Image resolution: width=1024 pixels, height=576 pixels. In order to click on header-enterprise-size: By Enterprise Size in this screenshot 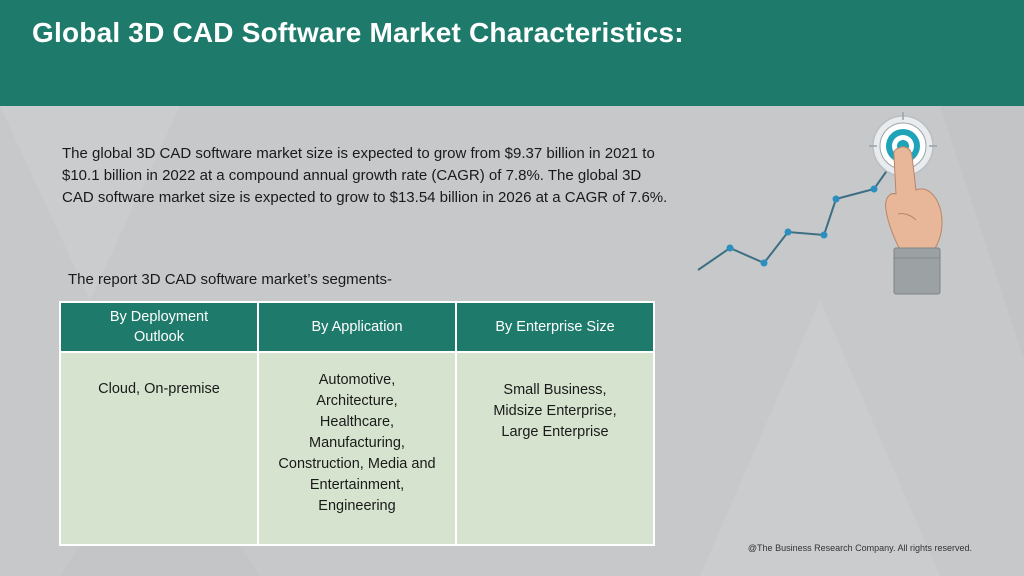, I will do `click(555, 327)`.